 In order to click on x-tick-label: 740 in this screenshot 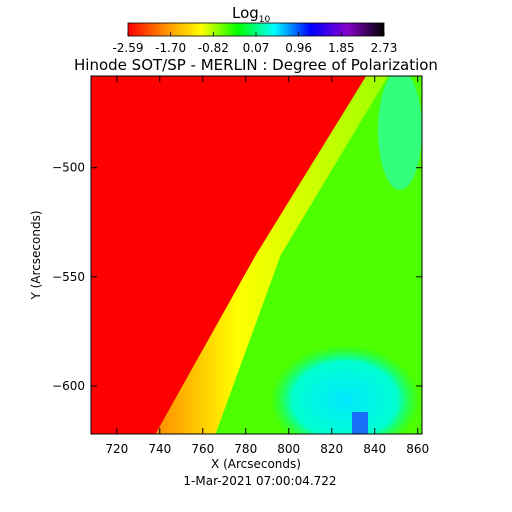, I will do `click(159, 449)`.